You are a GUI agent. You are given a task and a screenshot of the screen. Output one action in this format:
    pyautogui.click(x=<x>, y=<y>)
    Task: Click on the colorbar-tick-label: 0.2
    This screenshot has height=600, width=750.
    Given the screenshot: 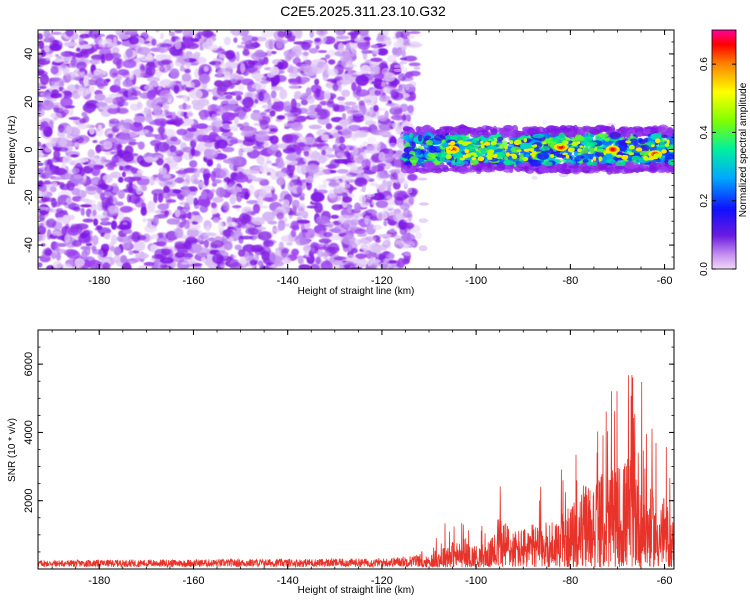 What is the action you would take?
    pyautogui.click(x=704, y=200)
    